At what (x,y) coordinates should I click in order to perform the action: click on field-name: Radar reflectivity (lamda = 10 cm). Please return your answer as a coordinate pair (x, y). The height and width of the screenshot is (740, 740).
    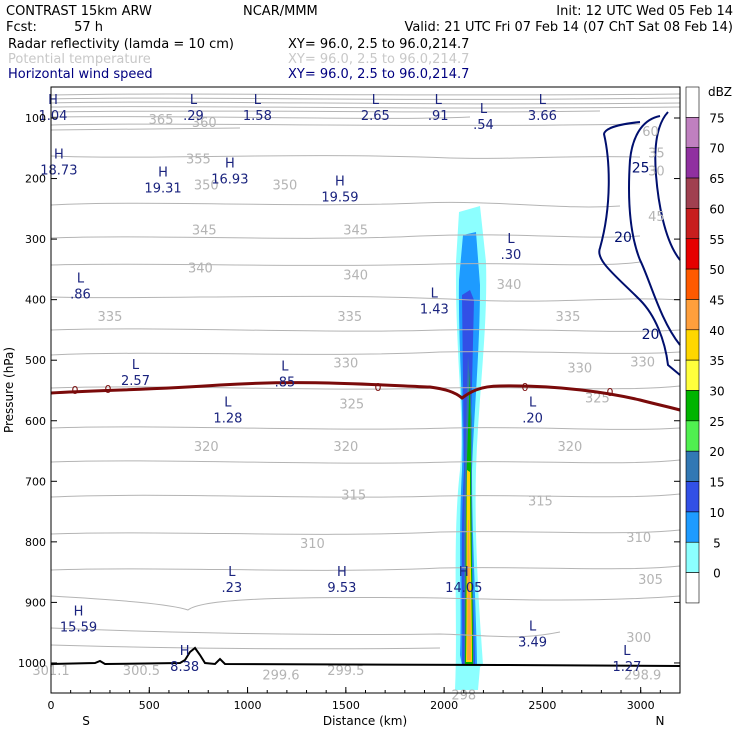
    Looking at the image, I should click on (121, 44).